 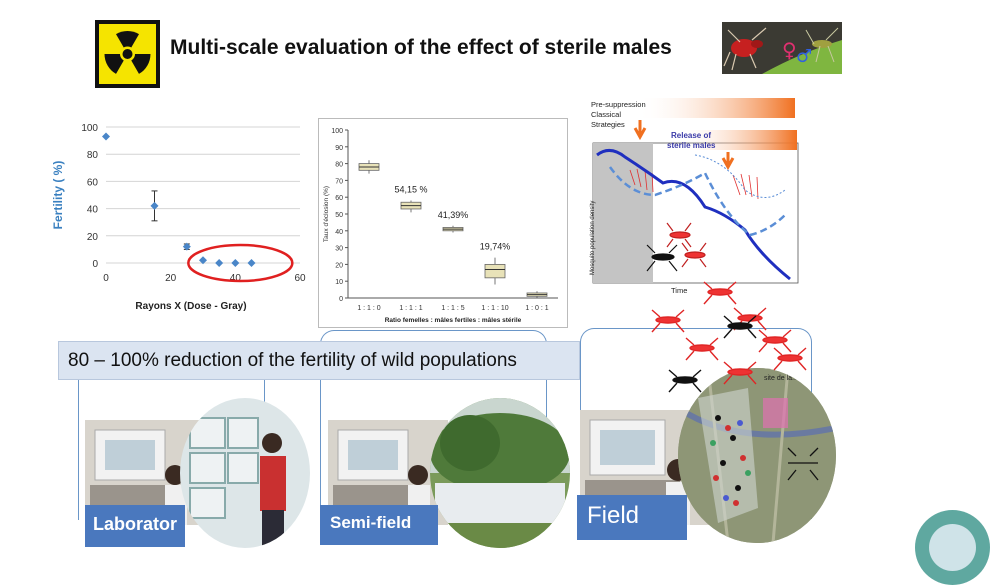 I want to click on y-tick-label: 30, so click(x=339, y=249).